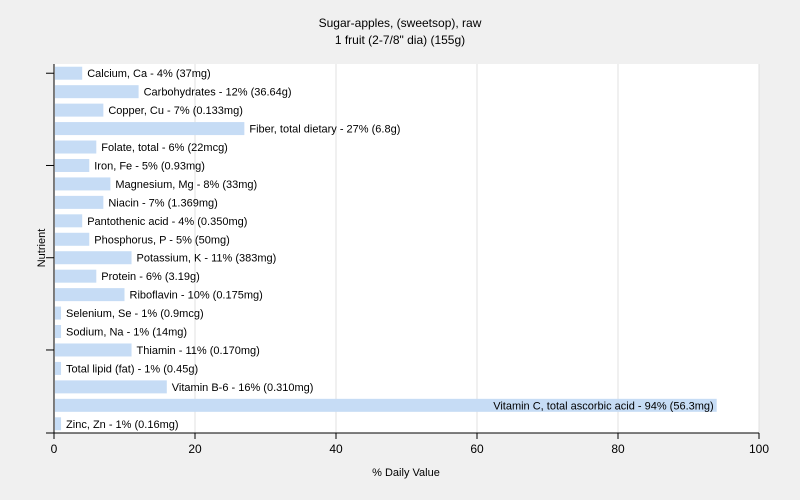 This screenshot has width=800, height=500. Describe the element at coordinates (122, 425) in the screenshot. I see `bar-label: Zinc, Zn - 1% (0.16mg)` at that location.